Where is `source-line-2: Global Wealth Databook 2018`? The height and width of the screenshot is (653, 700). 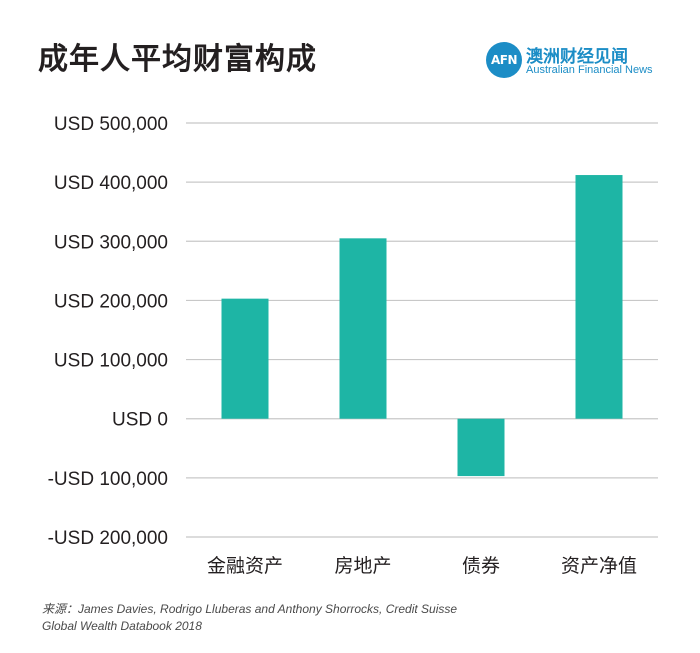 source-line-2: Global Wealth Databook 2018 is located at coordinates (122, 626).